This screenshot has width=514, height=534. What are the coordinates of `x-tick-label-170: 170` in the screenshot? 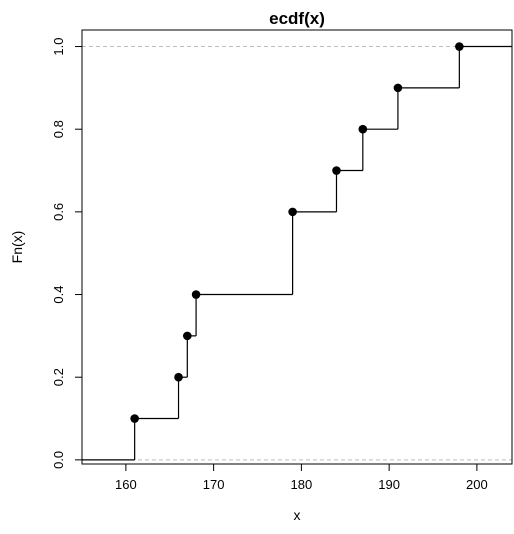 It's located at (214, 484).